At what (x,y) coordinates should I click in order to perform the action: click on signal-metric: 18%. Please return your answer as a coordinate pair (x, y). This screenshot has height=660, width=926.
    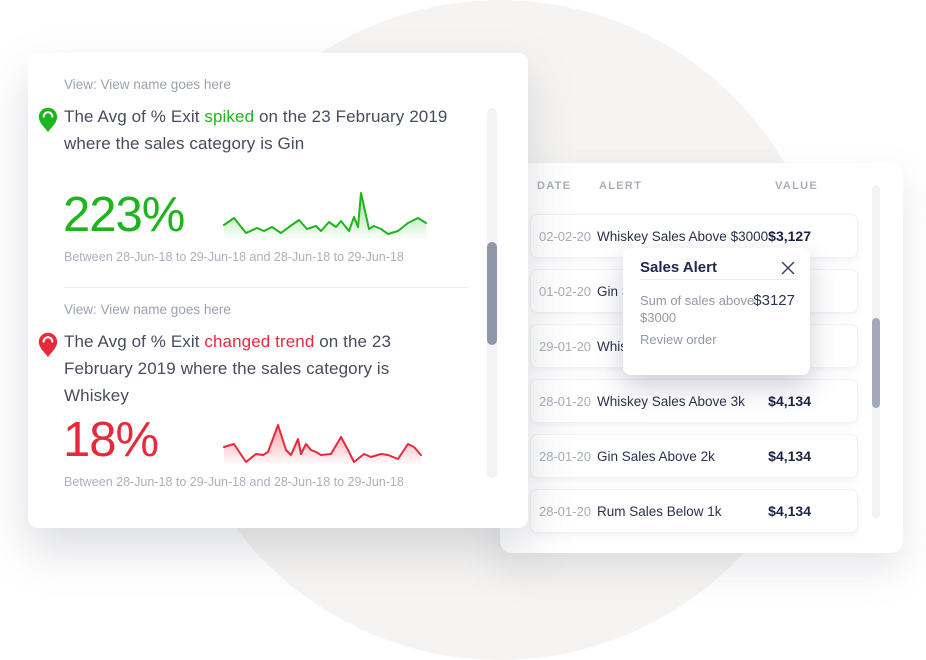
    Looking at the image, I should click on (111, 440).